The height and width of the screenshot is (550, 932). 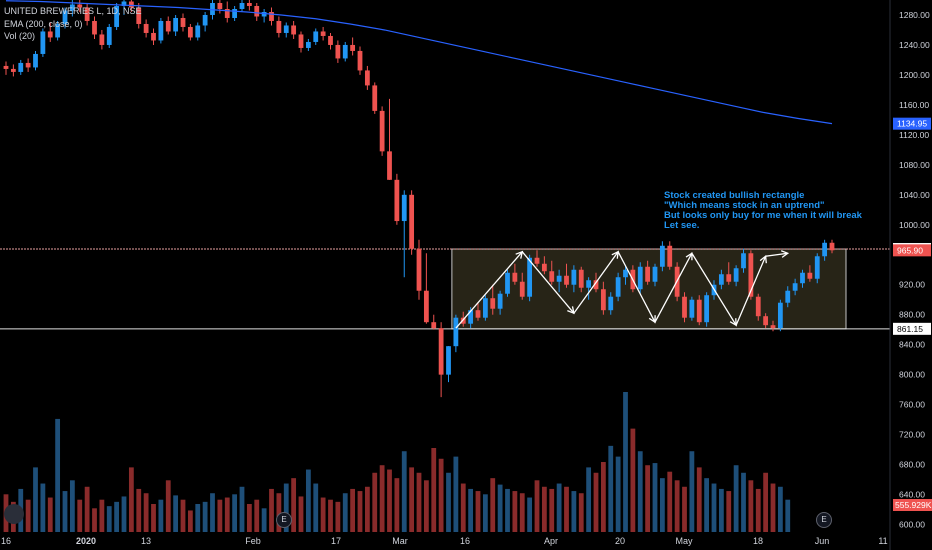 I want to click on y-tick-label: 1000.00, so click(x=914, y=225).